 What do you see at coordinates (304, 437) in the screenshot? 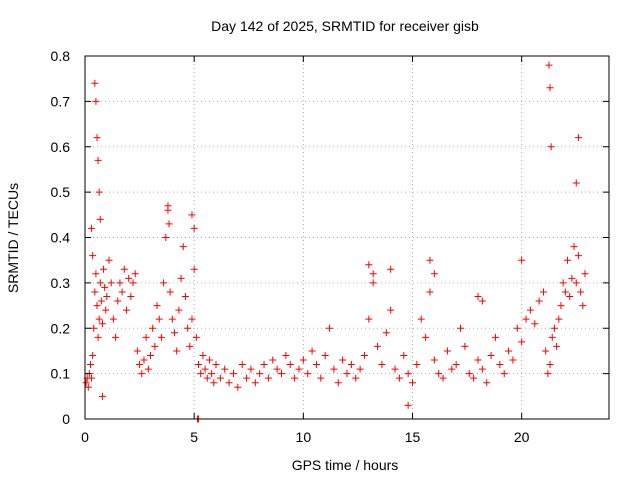
I see `x-tick-label: 10` at bounding box center [304, 437].